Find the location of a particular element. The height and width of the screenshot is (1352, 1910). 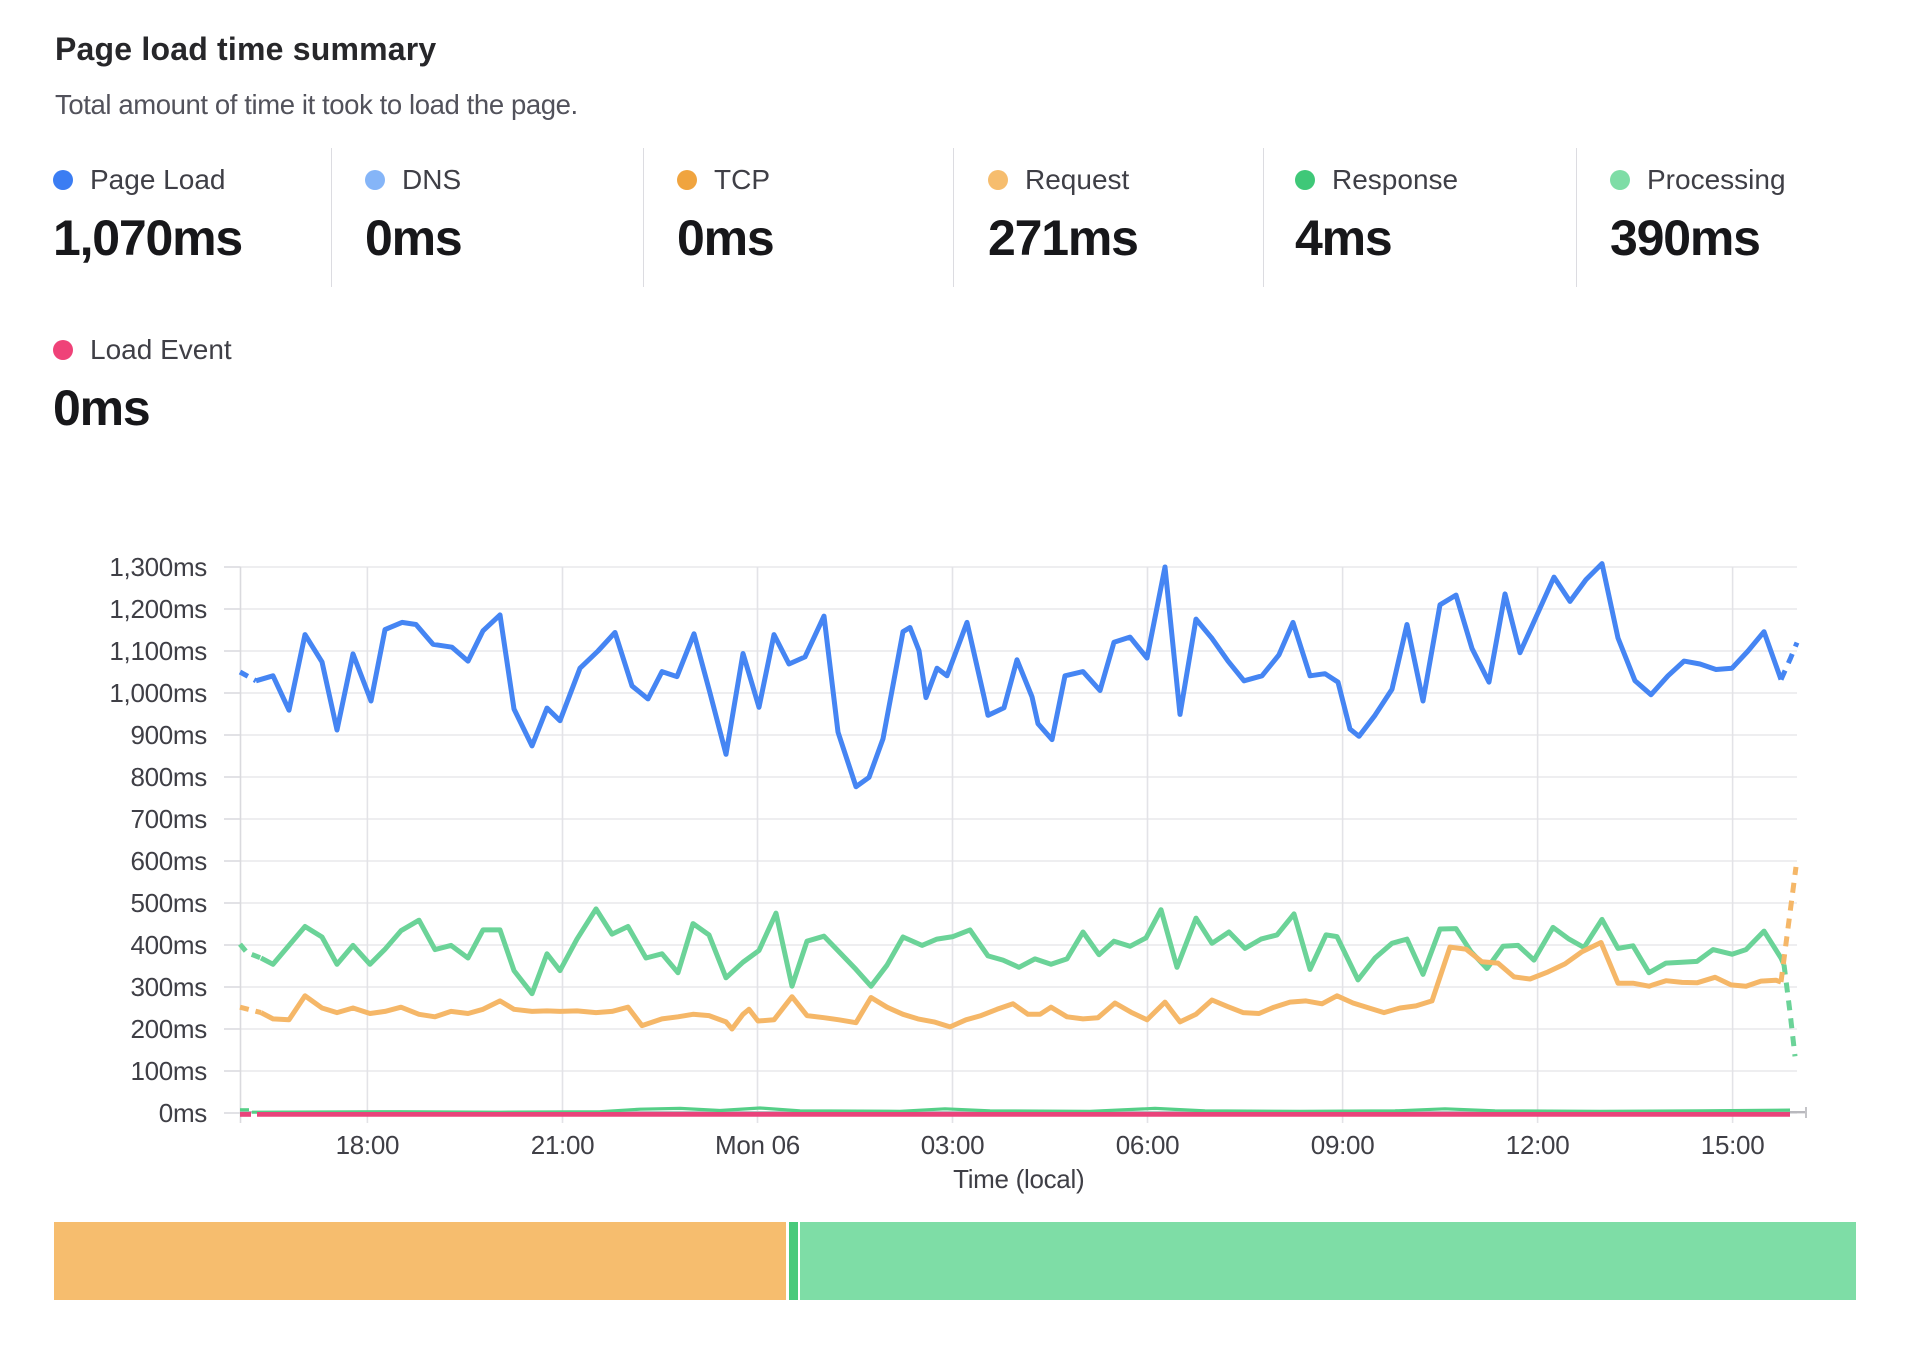

svg-text: 100ms is located at coordinates (168, 1071).